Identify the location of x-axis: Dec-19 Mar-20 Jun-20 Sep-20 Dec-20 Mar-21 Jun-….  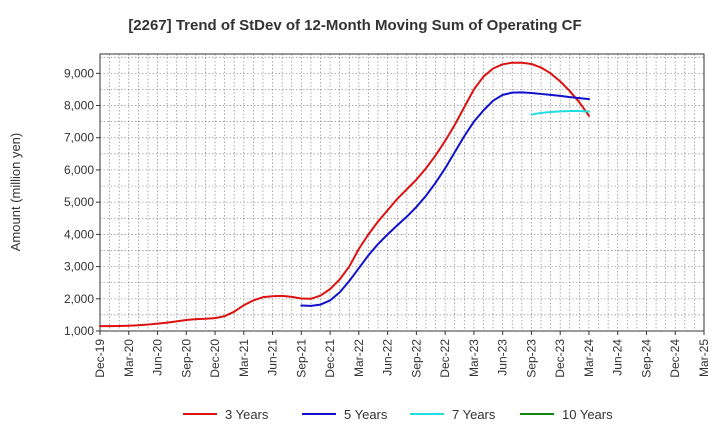
(402, 354).